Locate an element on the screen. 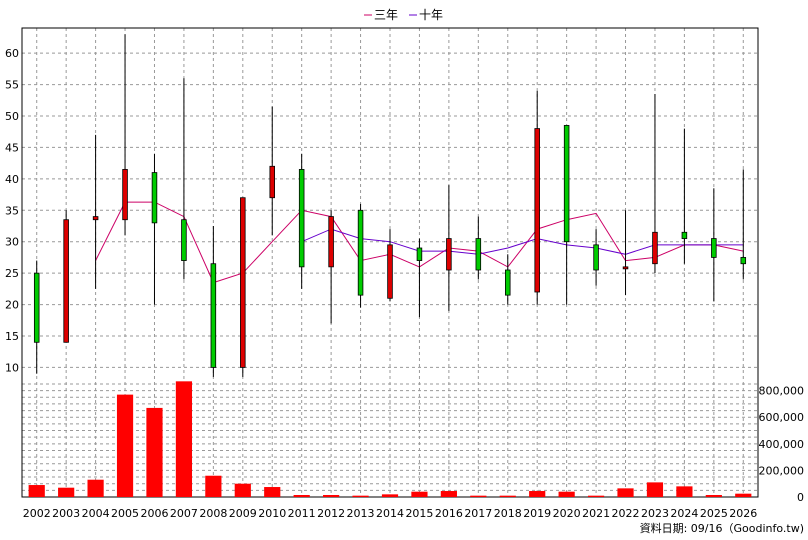 The height and width of the screenshot is (540, 808). volume-tick-label: 0 is located at coordinates (800, 497).